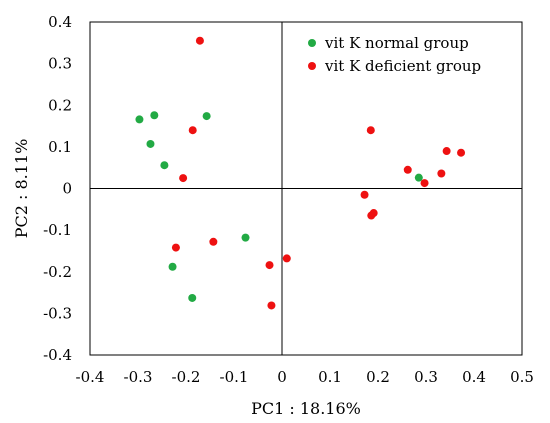 This screenshot has height=423, width=550. I want to click on y-tick-label: -0.3, so click(57, 313).